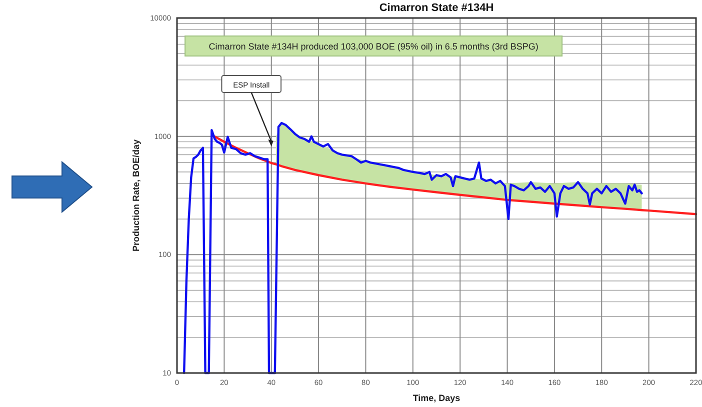 This screenshot has width=702, height=407. Describe the element at coordinates (373, 47) in the screenshot. I see `annotation: Cimarron State #134H produced 103,000 BOE (95% oil) in 6.5 months (3rd BSPG)` at that location.